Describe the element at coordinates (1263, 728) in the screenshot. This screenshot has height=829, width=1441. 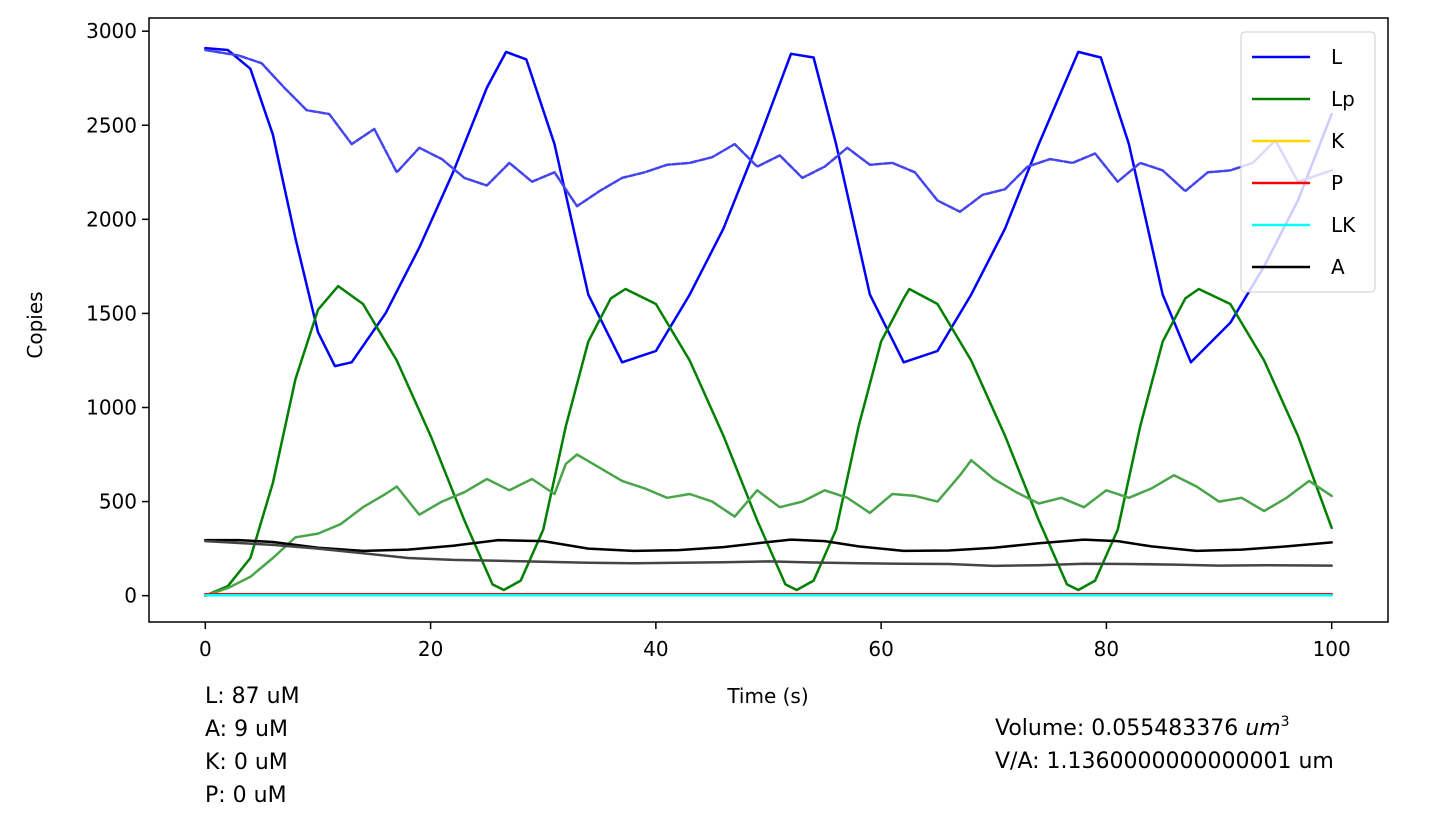
I see `volume-unit: um` at that location.